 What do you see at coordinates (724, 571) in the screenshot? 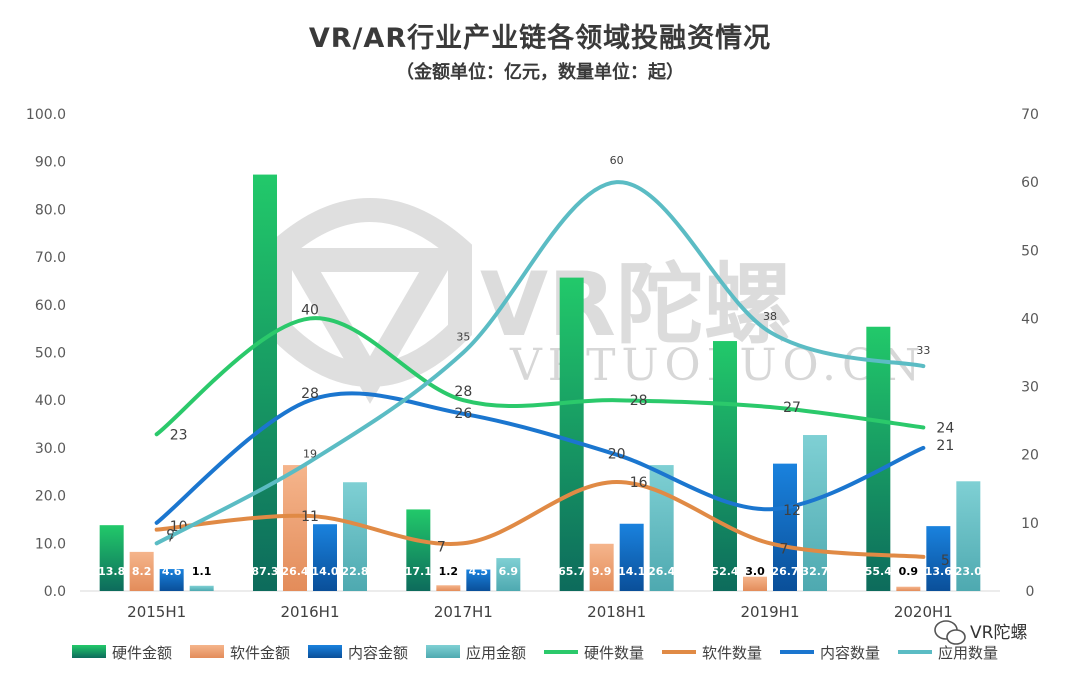
I see `bar-label: 52.4` at bounding box center [724, 571].